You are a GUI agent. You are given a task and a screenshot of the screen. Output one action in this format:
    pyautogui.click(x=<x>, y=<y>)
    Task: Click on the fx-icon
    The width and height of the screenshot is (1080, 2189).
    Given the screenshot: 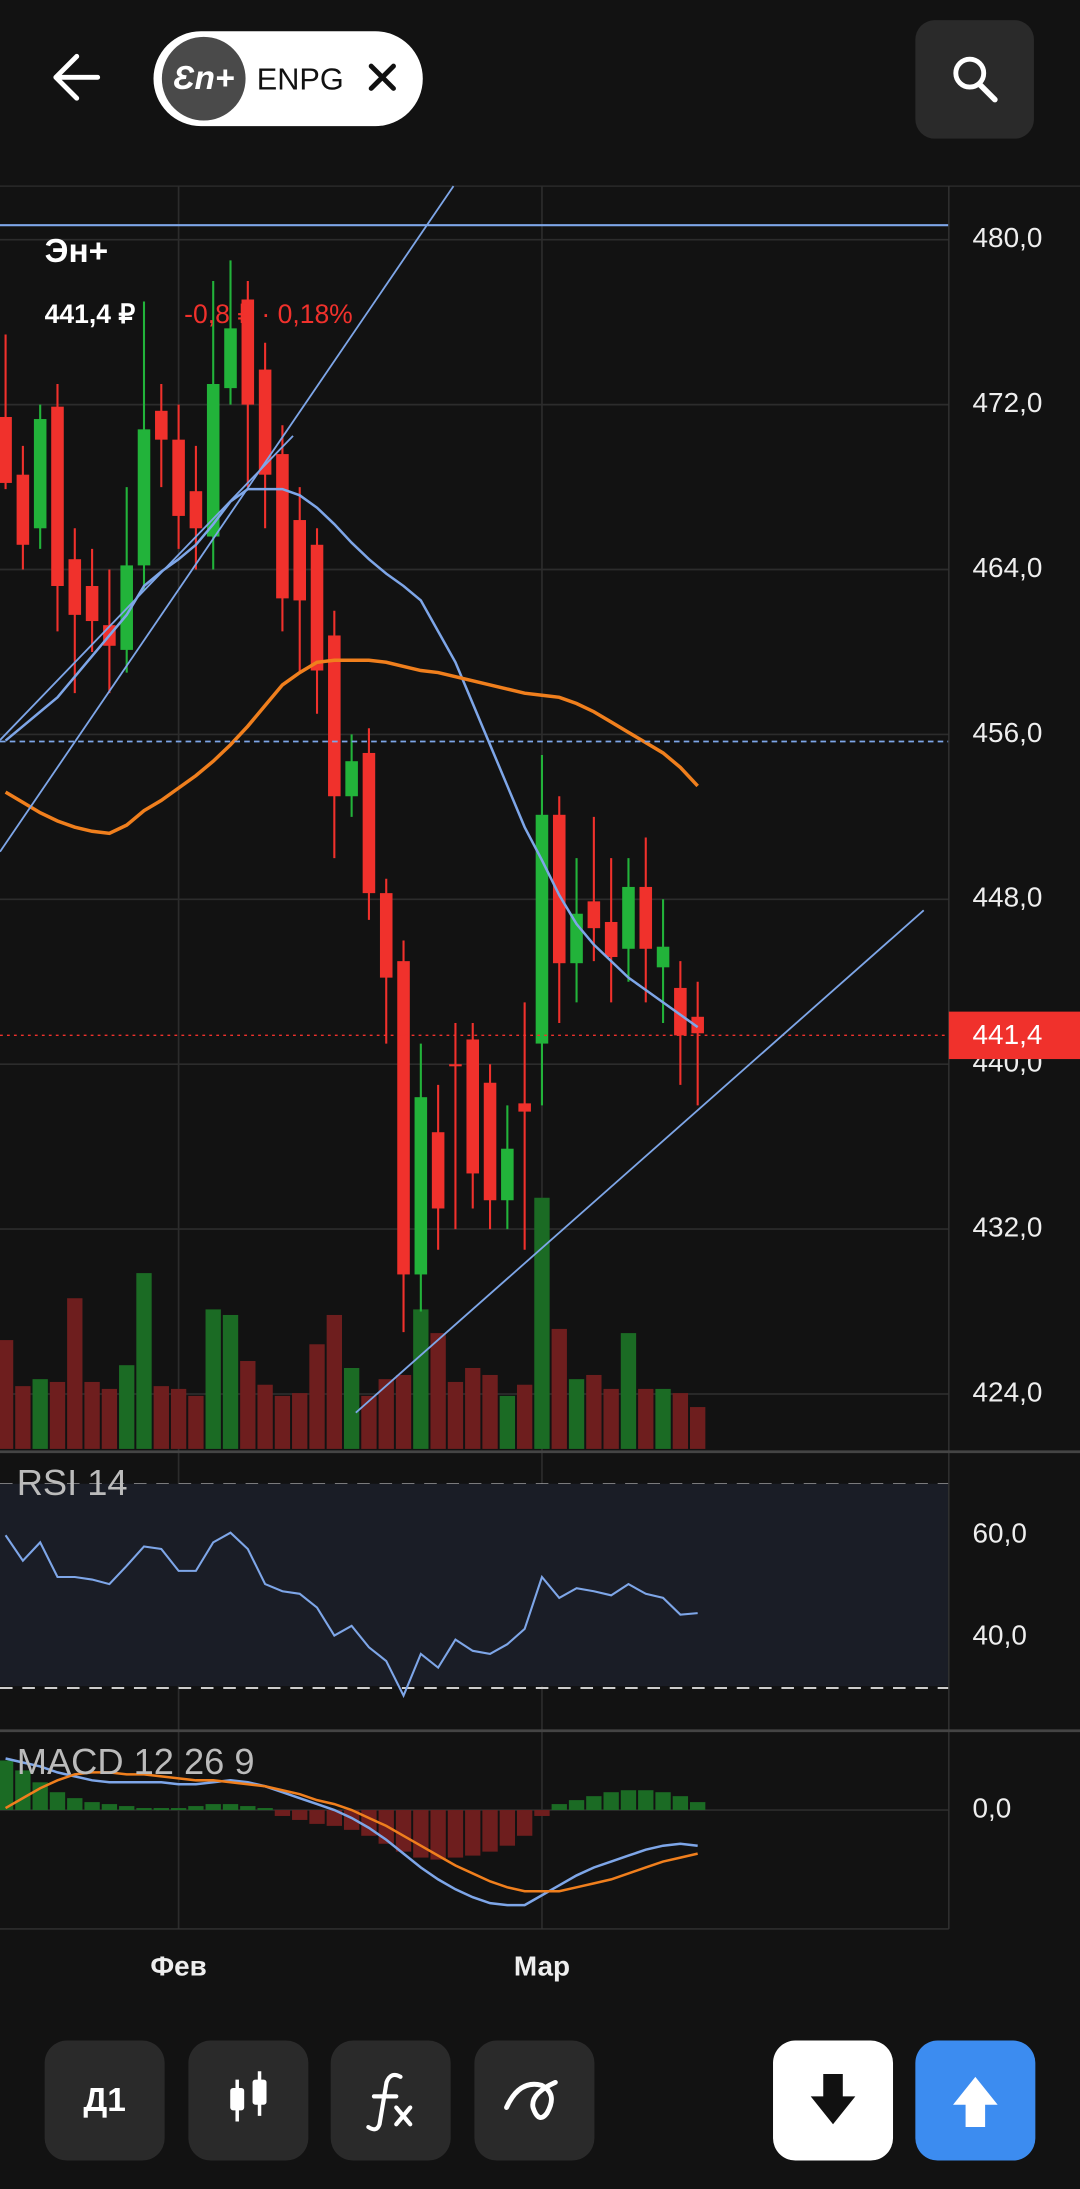 What is the action you would take?
    pyautogui.click(x=389, y=2102)
    